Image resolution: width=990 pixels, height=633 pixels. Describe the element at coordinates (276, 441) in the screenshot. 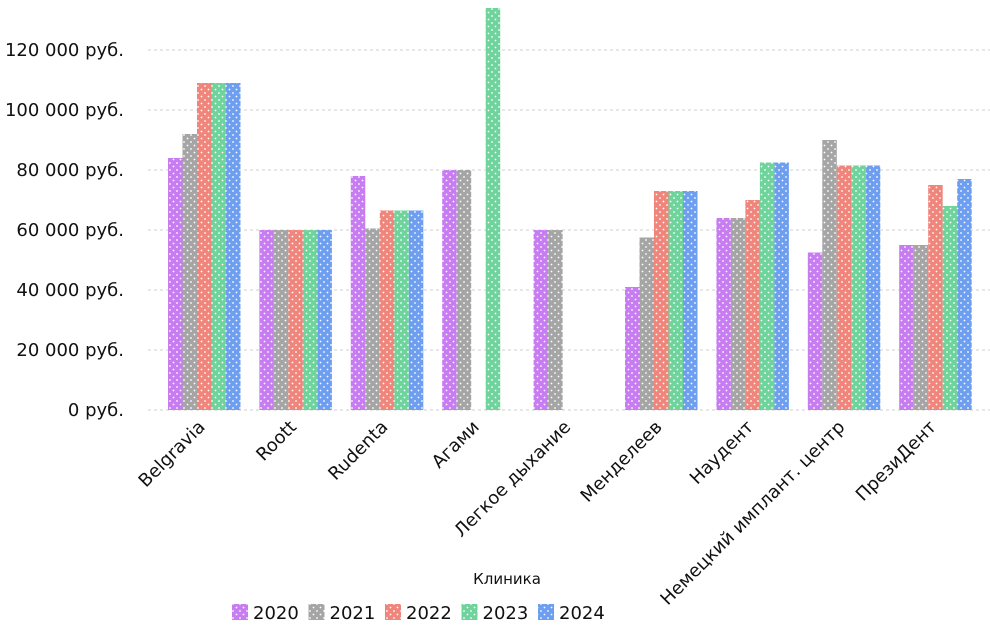

I see `x-tick-label: Roott` at that location.